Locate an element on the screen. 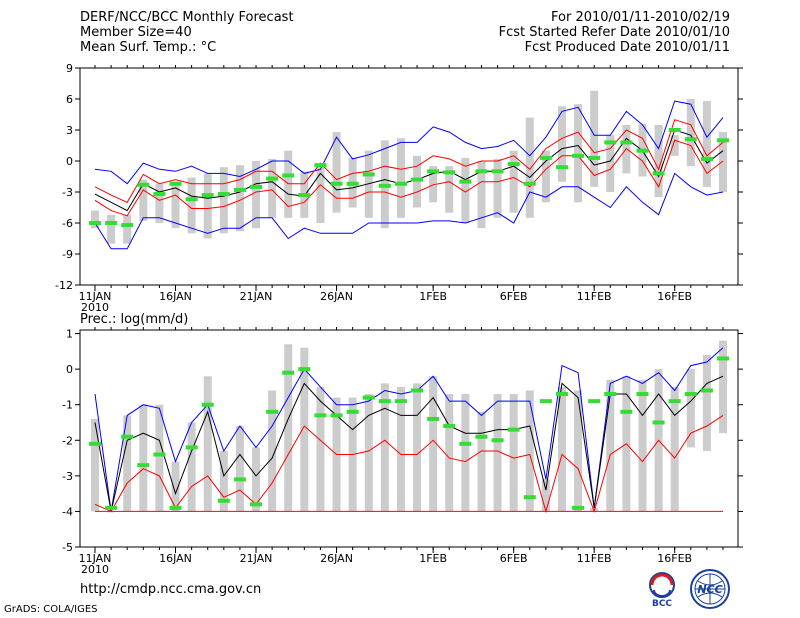 The width and height of the screenshot is (800, 618). bcc-logo-icon: BCC is located at coordinates (662, 590).